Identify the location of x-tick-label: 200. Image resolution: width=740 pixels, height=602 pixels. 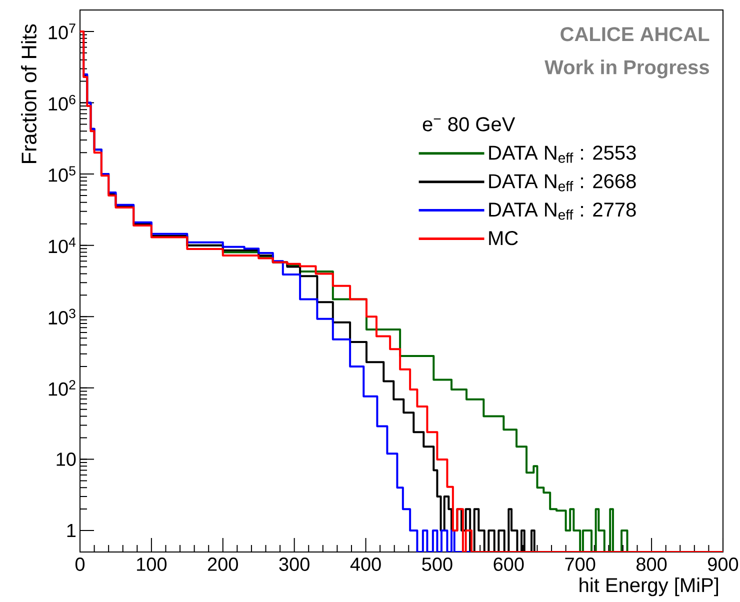
(223, 564).